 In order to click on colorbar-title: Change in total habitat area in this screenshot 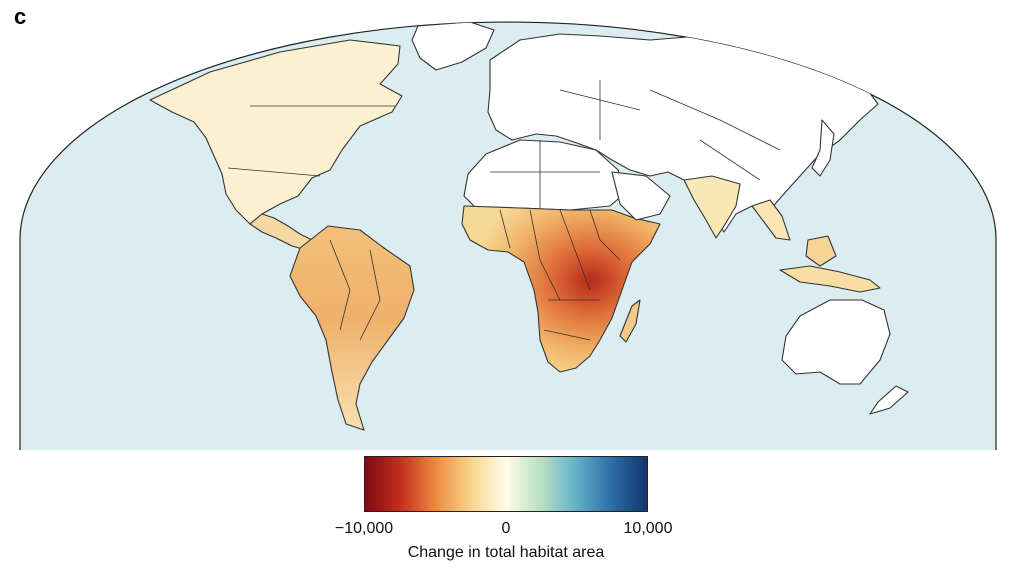, I will do `click(506, 552)`.